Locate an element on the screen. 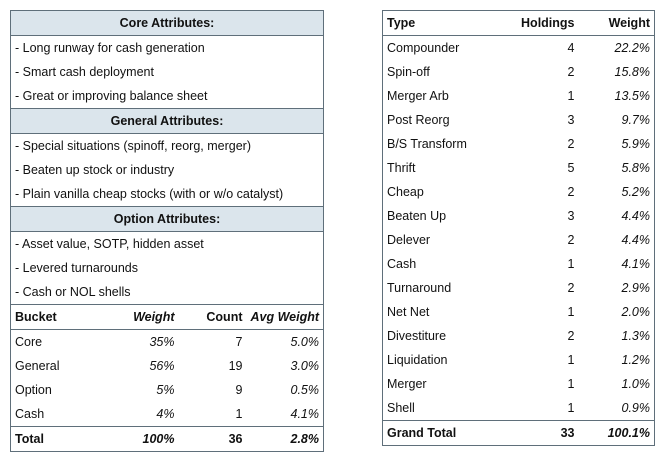 The width and height of the screenshot is (664, 454). type-name: Net Net is located at coordinates (408, 312).